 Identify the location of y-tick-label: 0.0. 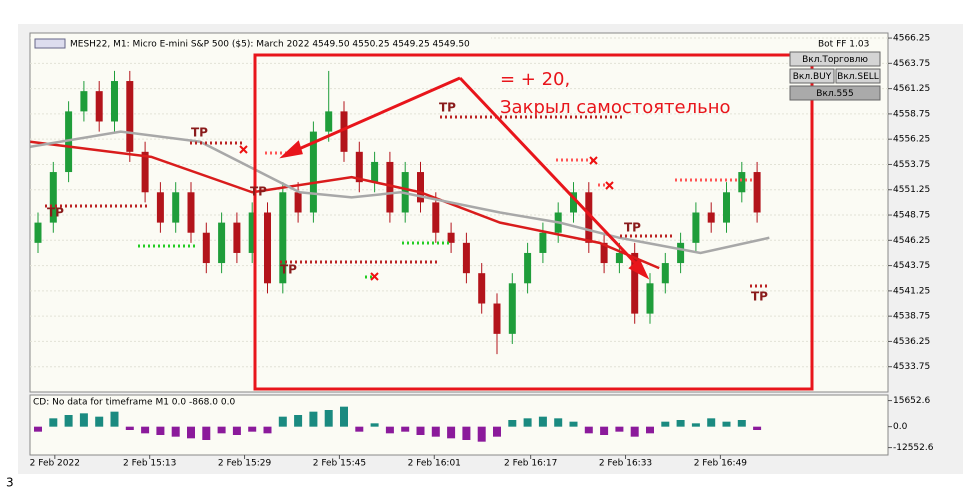
(900, 427).